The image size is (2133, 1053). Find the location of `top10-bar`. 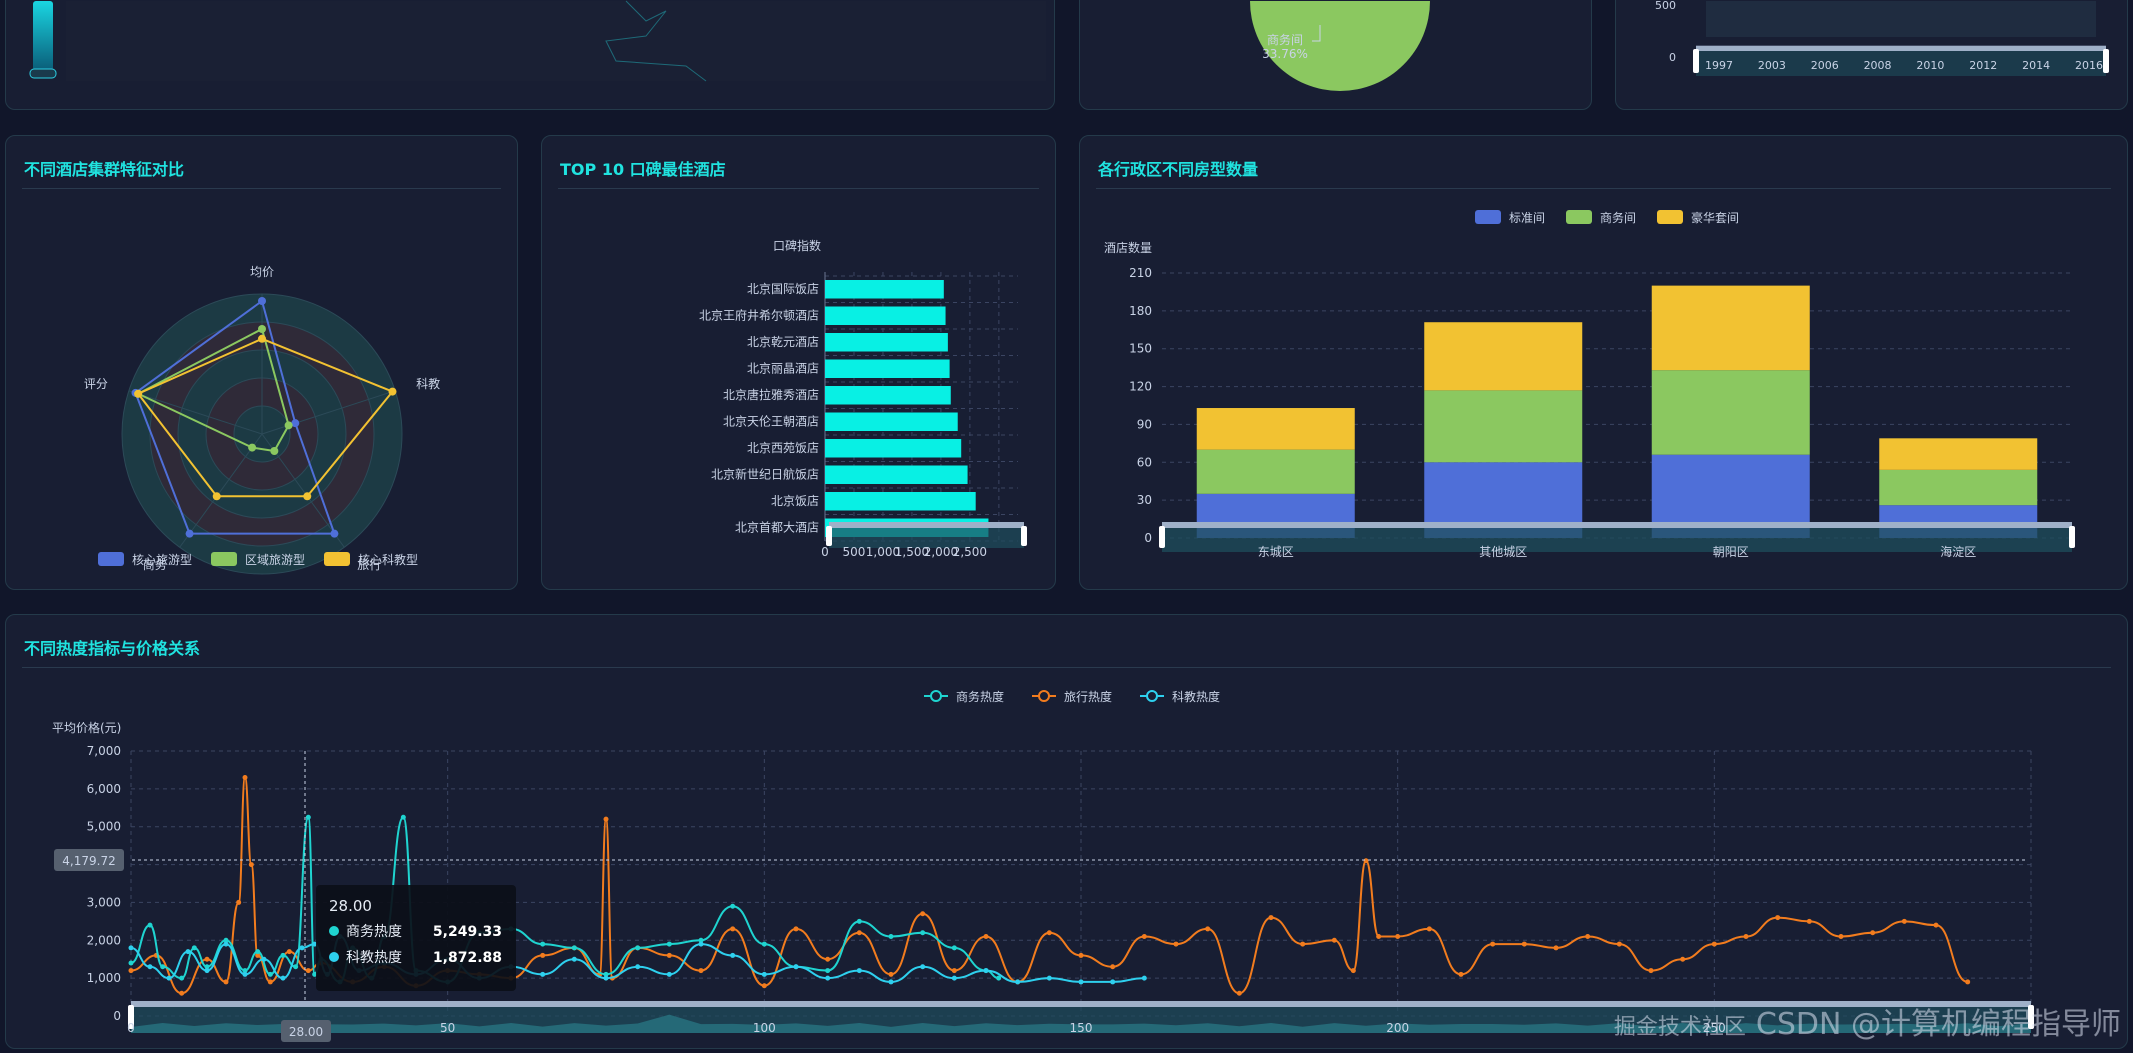

top10-bar is located at coordinates (900, 501).